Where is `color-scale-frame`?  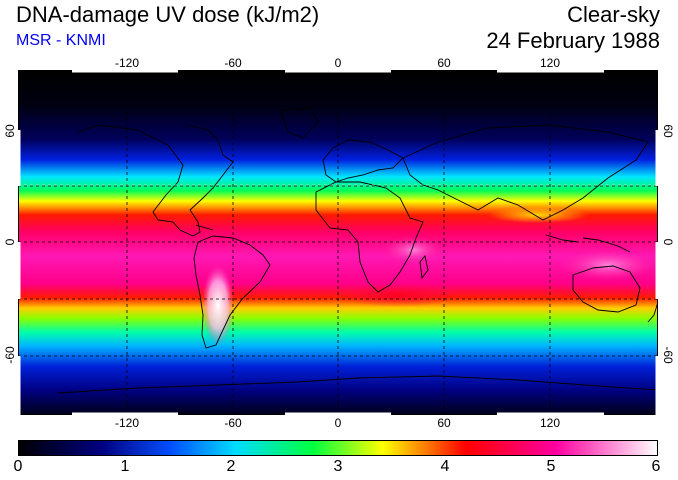 color-scale-frame is located at coordinates (338, 448).